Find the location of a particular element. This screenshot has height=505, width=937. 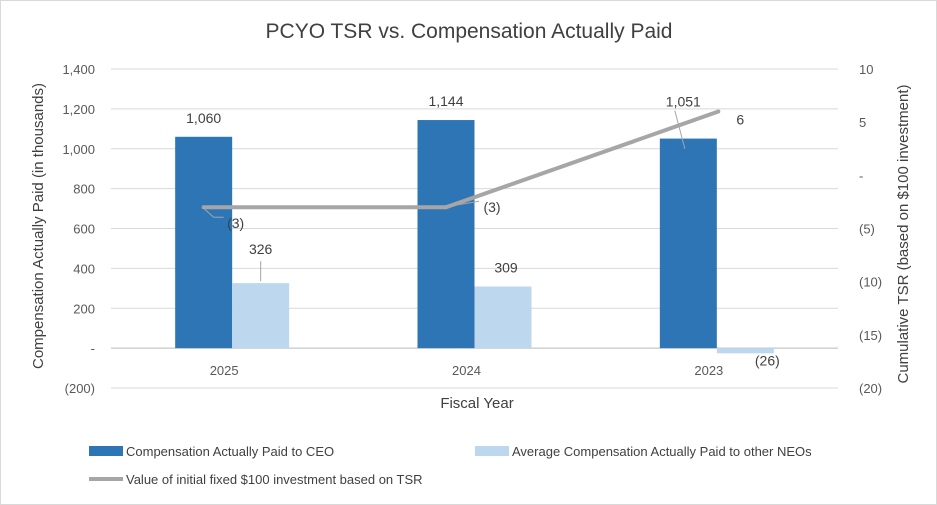

x-tick-label: 2025 is located at coordinates (224, 370).